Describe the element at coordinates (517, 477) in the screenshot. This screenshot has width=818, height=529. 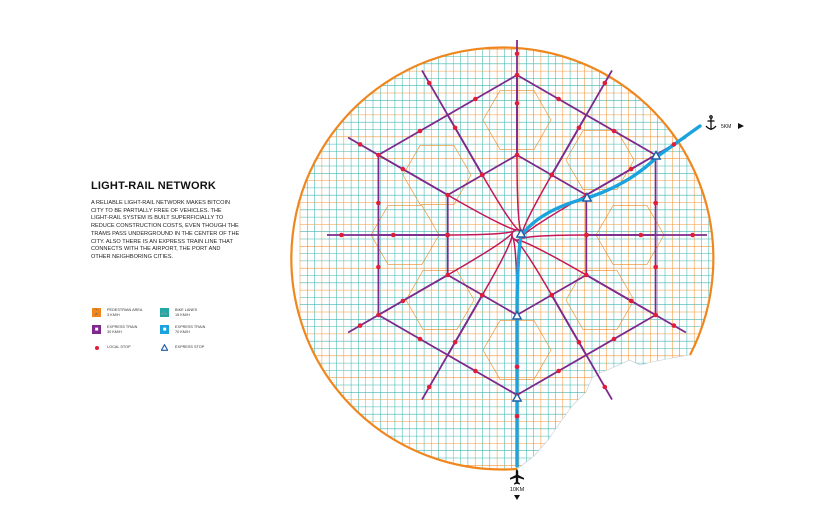
I see `airplane-icon` at that location.